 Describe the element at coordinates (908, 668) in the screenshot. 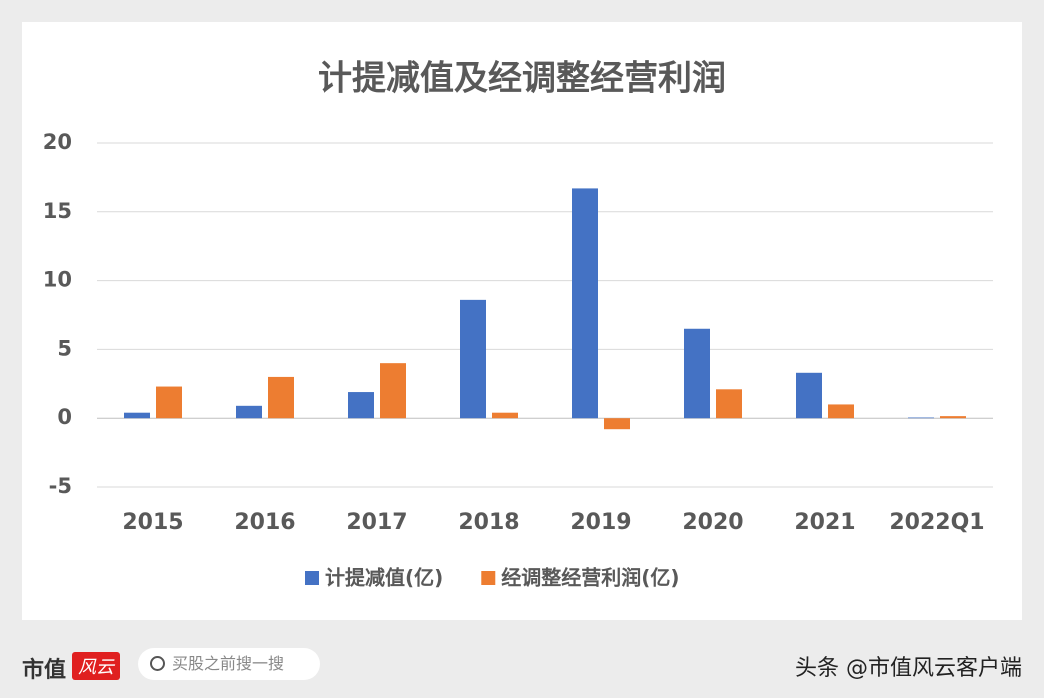

I see `source: 头条 @市值风云客户端` at that location.